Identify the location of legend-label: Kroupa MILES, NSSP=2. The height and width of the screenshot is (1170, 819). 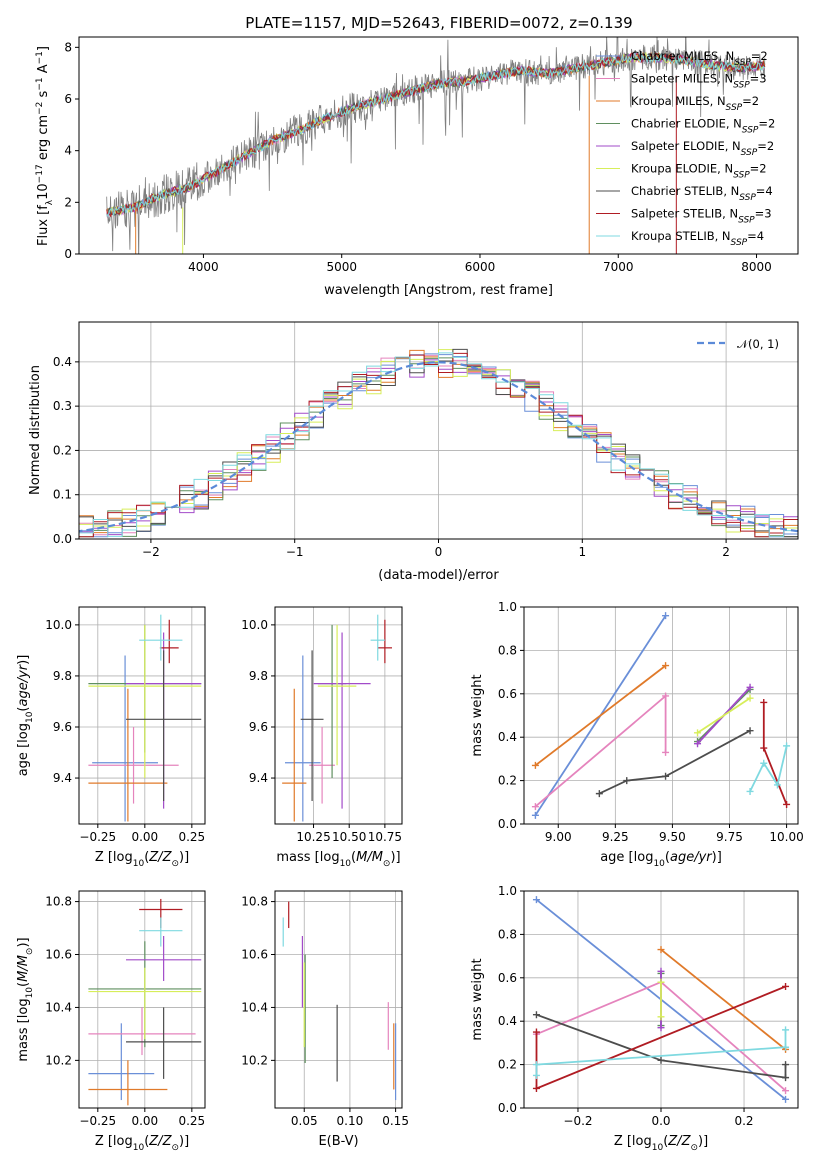
(695, 103).